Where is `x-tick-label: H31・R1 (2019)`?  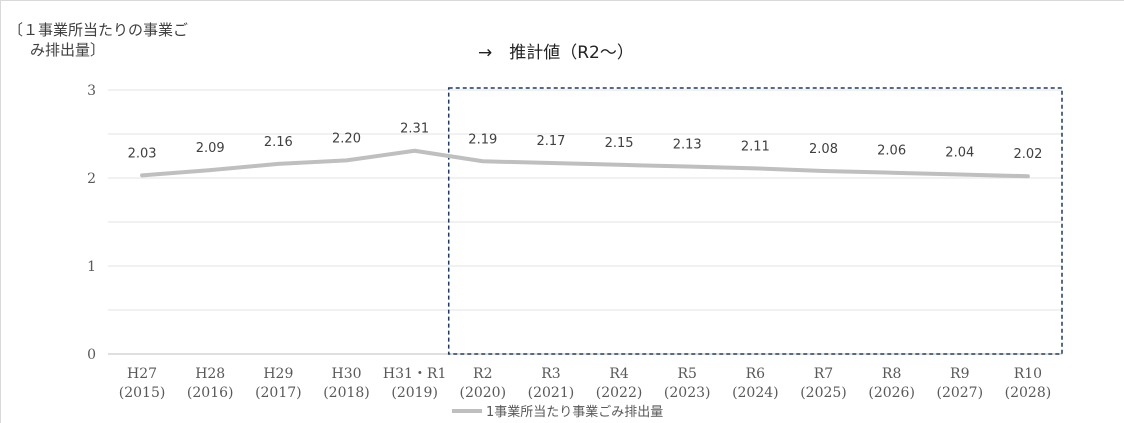 x-tick-label: H31・R1 (2019) is located at coordinates (414, 383).